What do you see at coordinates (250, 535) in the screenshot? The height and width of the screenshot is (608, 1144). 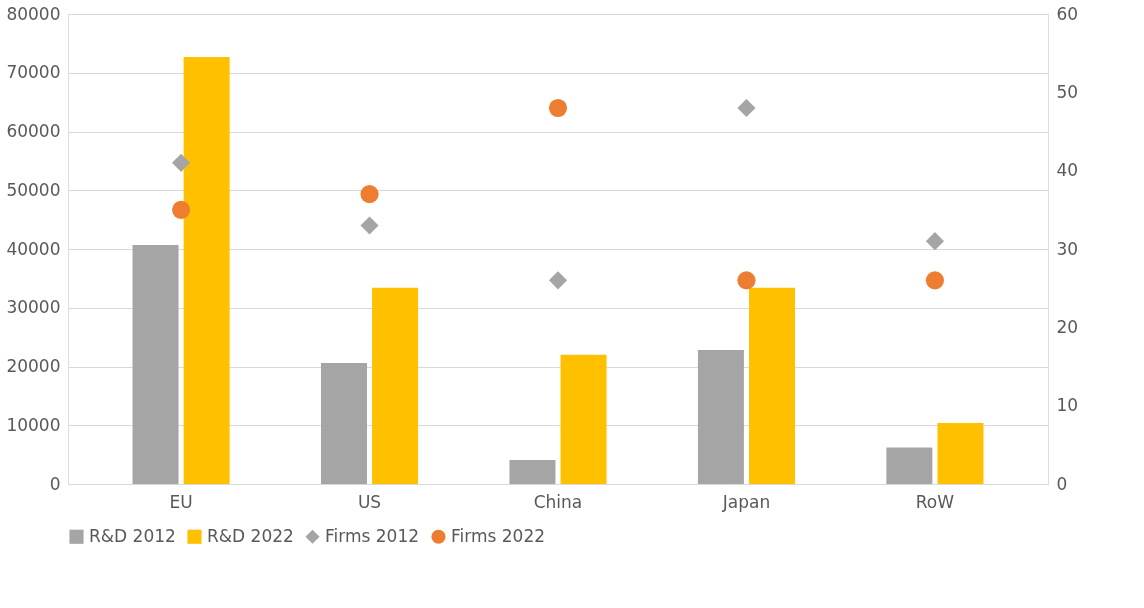 I see `legend-label: R&D 2022` at bounding box center [250, 535].